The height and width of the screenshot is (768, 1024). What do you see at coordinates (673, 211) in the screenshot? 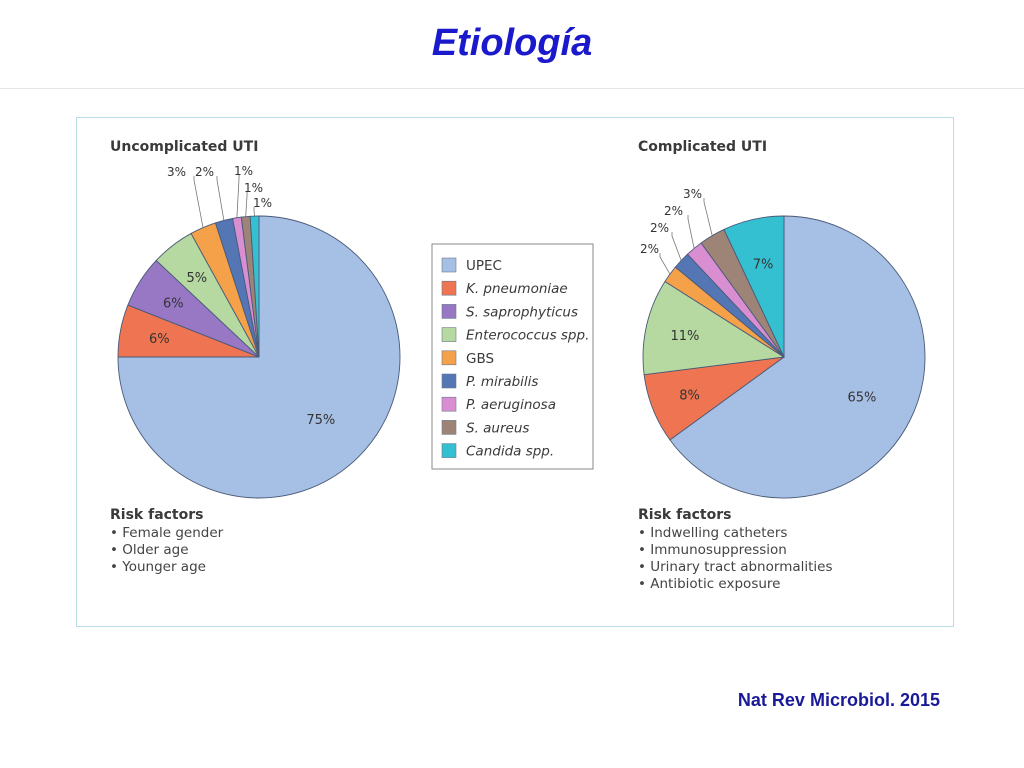
I see `slice-label-p-aeruginosa: 2%` at bounding box center [673, 211].